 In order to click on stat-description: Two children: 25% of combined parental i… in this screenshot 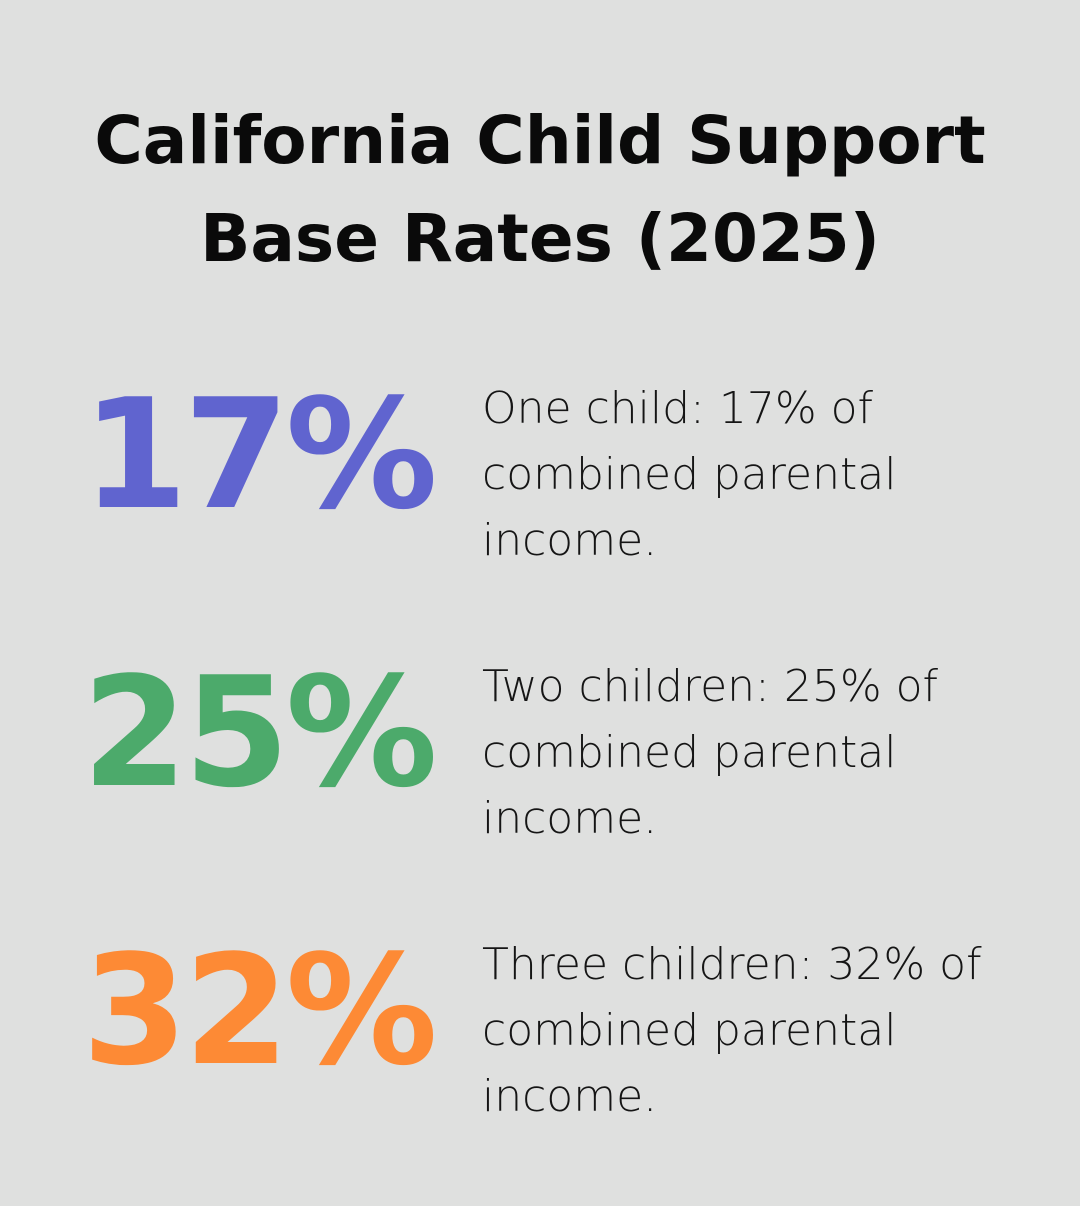, I will do `click(710, 752)`.